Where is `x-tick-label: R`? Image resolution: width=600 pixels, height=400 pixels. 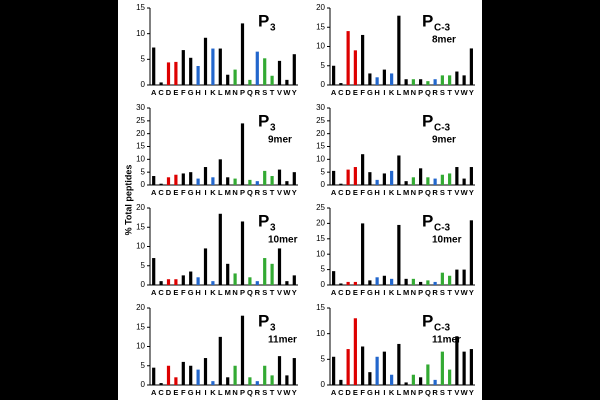
x-tick-label: R is located at coordinates (435, 192).